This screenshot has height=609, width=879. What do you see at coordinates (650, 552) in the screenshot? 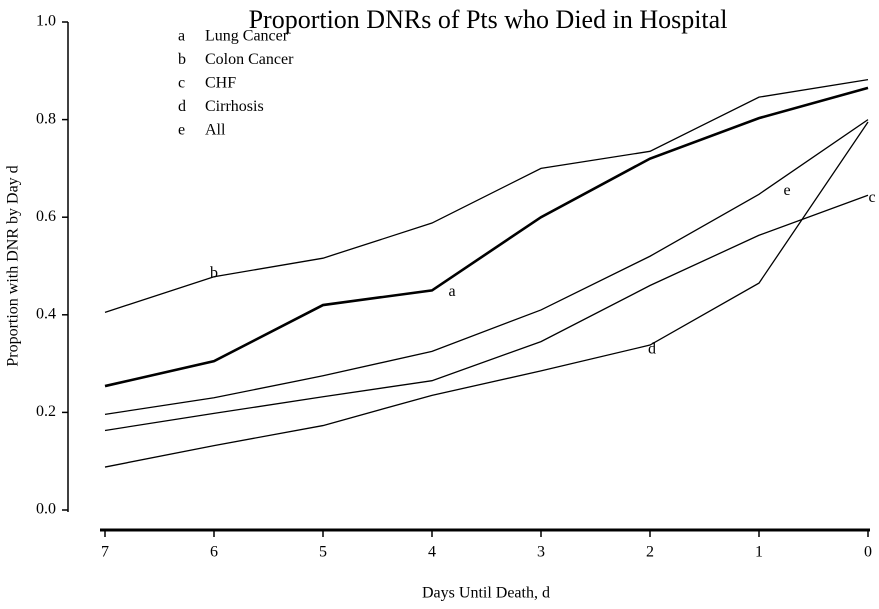
I see `x-tick-label: 2` at bounding box center [650, 552].